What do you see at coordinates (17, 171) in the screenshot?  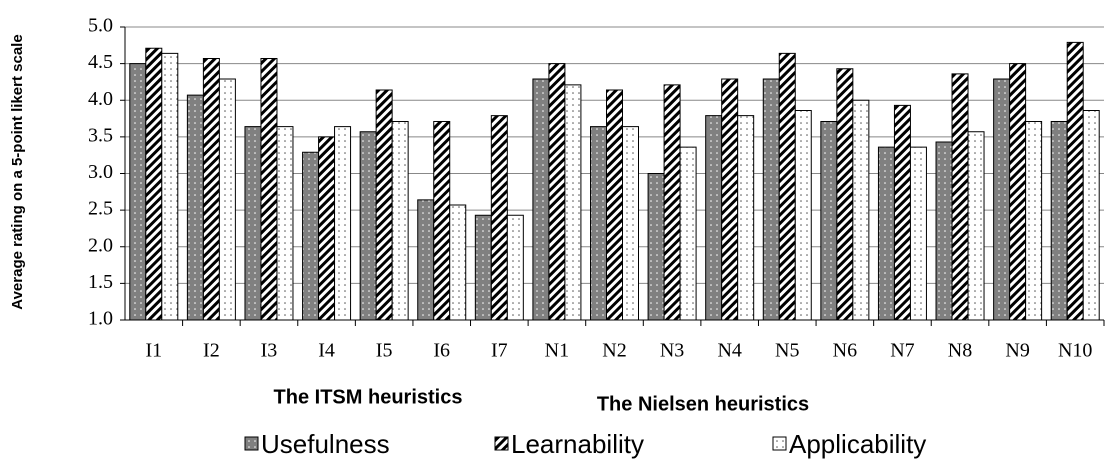 I see `y-axis-title: Average rating on a 5-point likert scale` at bounding box center [17, 171].